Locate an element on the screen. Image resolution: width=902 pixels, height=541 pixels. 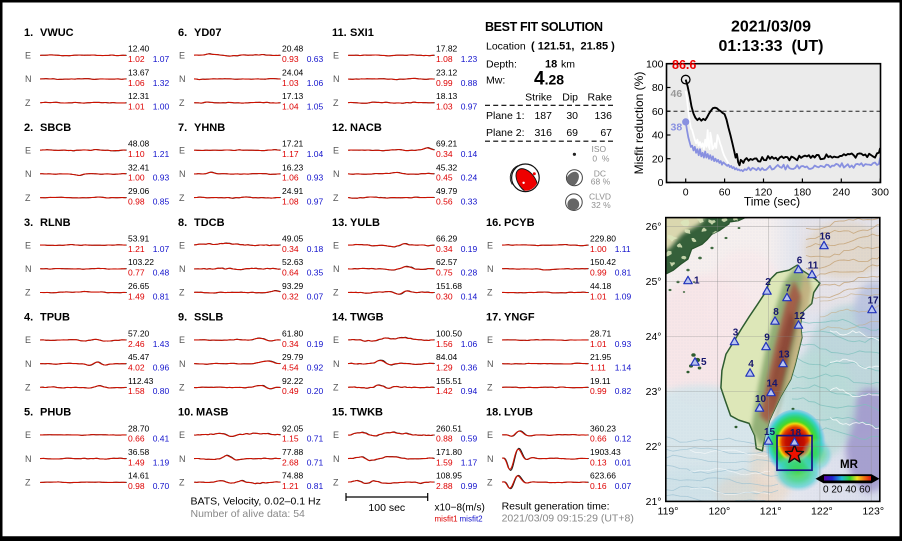
svg-text: 1.58 is located at coordinates (136, 391).